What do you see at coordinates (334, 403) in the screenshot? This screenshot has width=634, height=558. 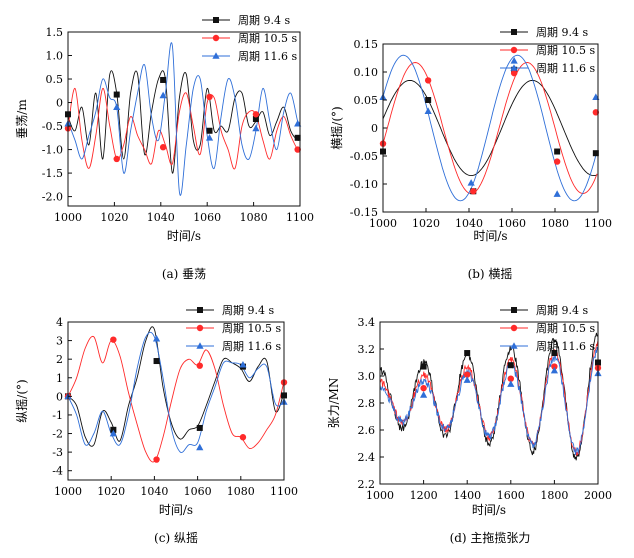 I see `y-axis-label: 张力/MN` at bounding box center [334, 403].